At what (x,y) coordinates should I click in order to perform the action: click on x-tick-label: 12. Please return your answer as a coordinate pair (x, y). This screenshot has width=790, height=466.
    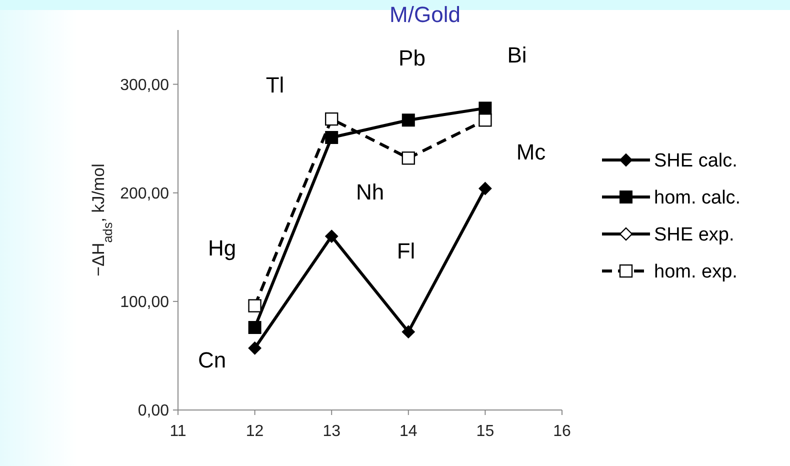
    Looking at the image, I should click on (255, 431).